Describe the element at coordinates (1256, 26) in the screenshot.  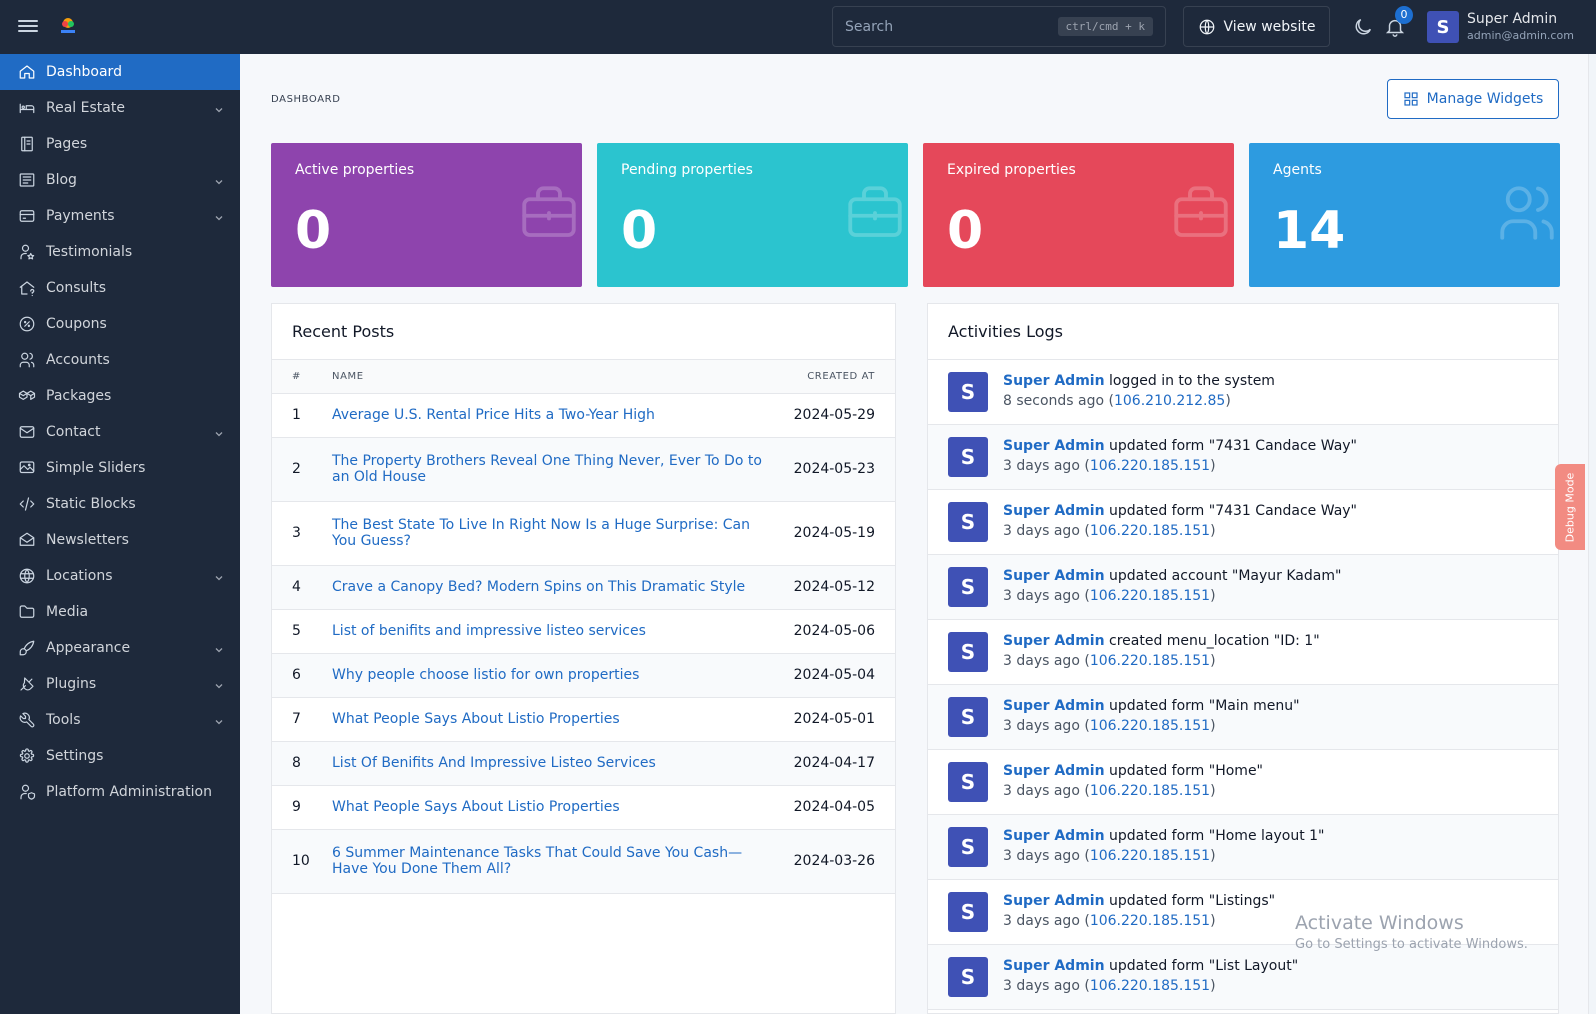
I see `view-website-button: View website` at that location.